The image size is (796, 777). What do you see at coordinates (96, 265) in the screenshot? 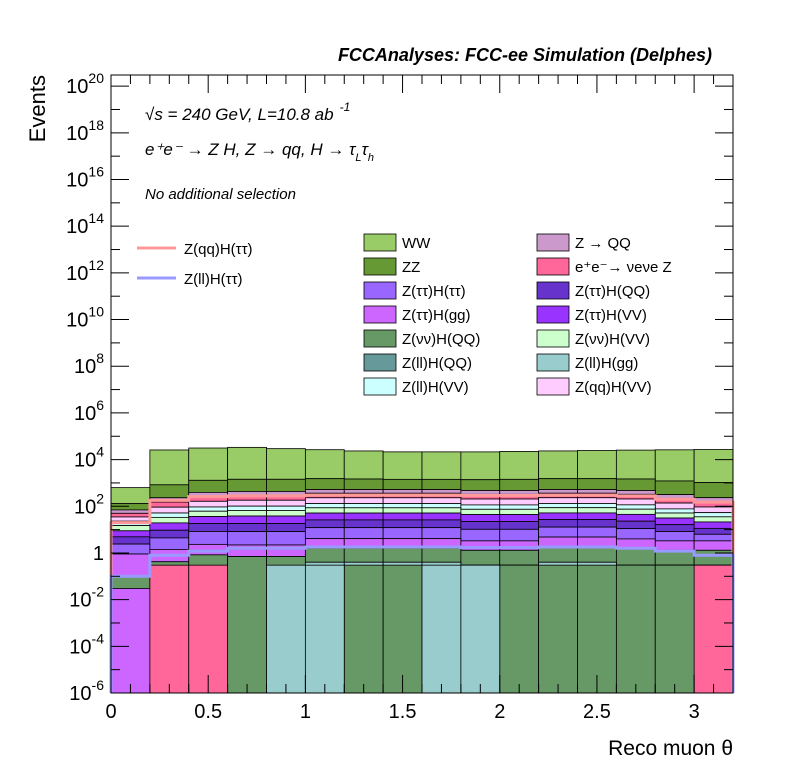
I see `y-tick-exponent: 12` at bounding box center [96, 265].